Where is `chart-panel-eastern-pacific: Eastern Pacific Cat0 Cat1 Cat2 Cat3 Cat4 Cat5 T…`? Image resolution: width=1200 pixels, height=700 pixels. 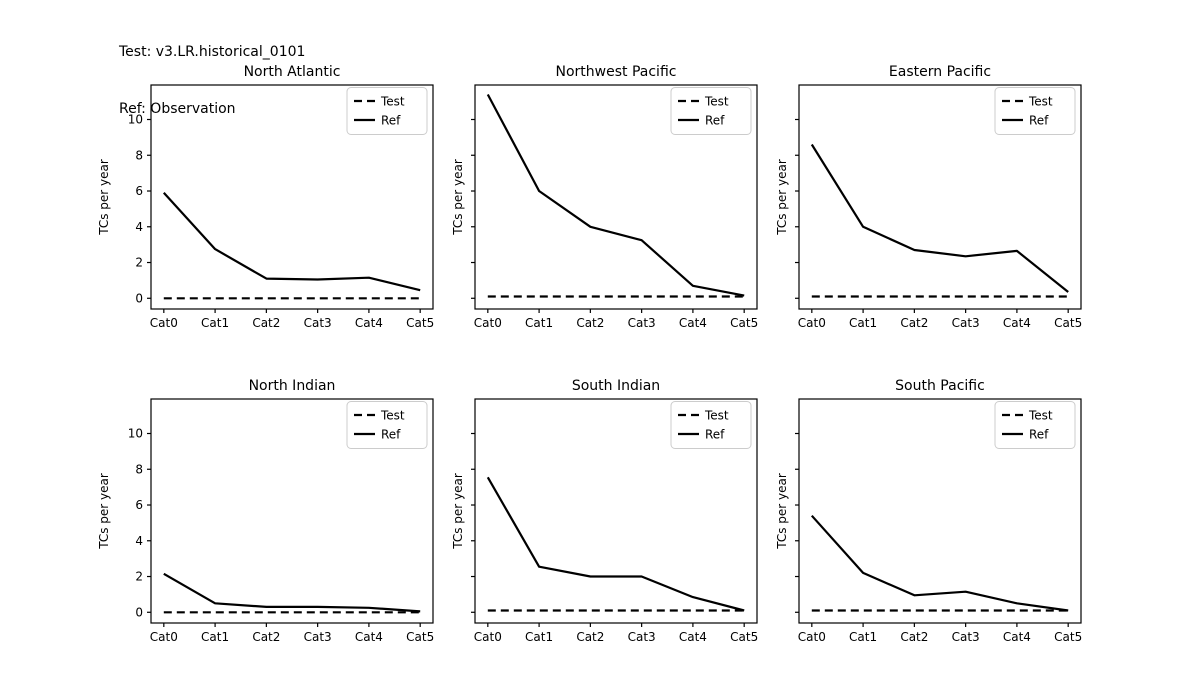
chart-panel-eastern-pacific: Eastern Pacific Cat0 Cat1 Cat2 Cat3 Cat4 Cat5 T… is located at coordinates (928, 197).